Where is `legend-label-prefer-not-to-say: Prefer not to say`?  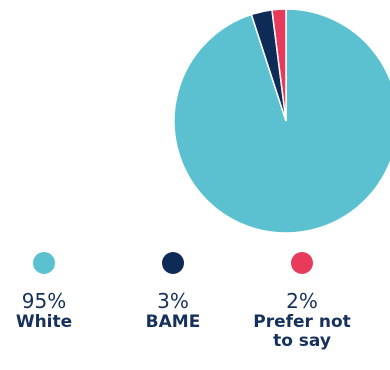 legend-label-prefer-not-to-say: Prefer not to say is located at coordinates (302, 331).